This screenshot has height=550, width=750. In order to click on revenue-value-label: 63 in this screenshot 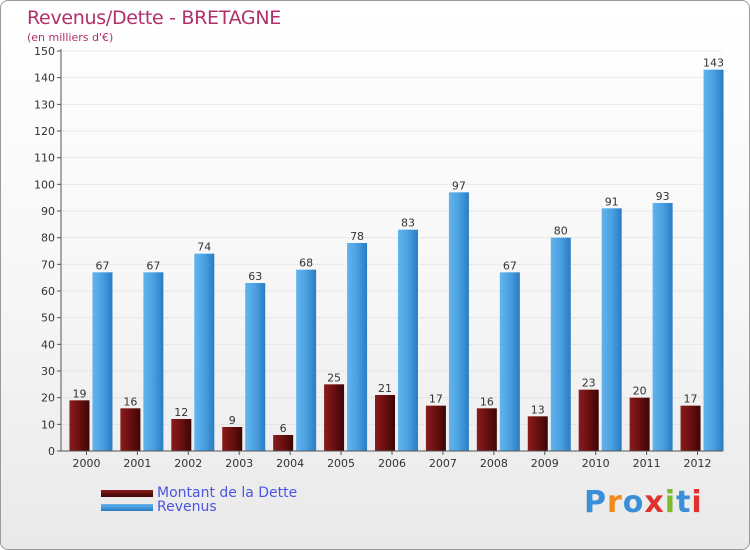, I will do `click(255, 276)`.